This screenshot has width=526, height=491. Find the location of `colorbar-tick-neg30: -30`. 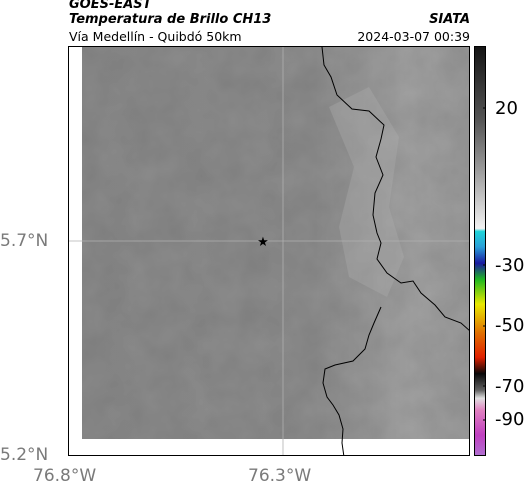

colorbar-tick-neg30: -30 is located at coordinates (510, 265).